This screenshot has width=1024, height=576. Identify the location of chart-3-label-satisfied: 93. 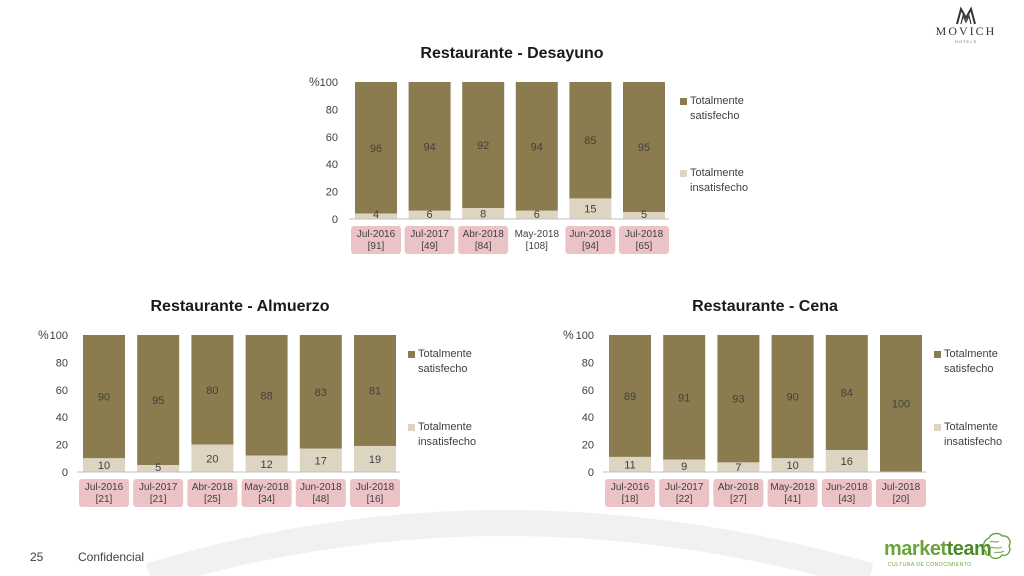
(738, 400).